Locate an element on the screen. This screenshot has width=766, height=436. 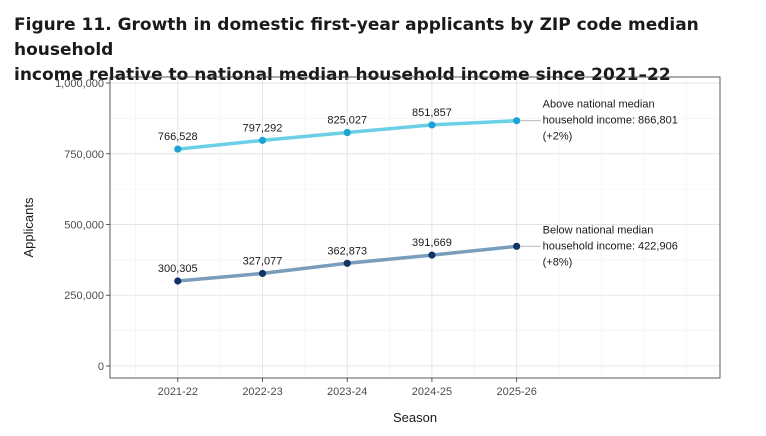
series-annotation-line: Above national median is located at coordinates (599, 105).